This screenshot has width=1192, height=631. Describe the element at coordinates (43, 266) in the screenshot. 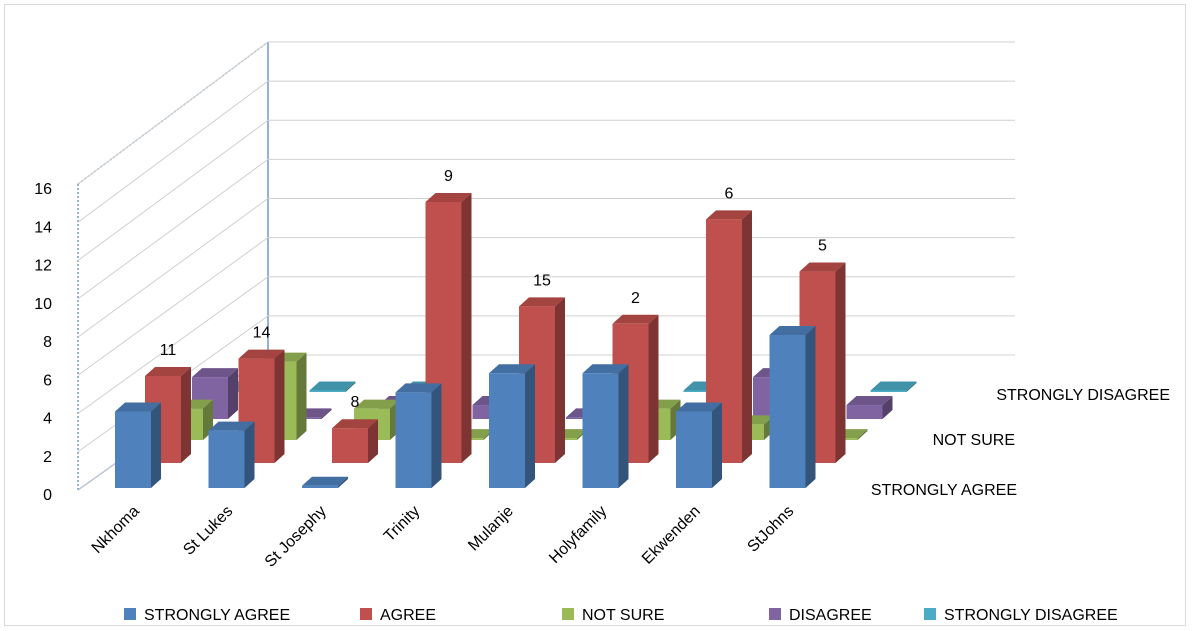

I see `y-tick-label: 12` at that location.